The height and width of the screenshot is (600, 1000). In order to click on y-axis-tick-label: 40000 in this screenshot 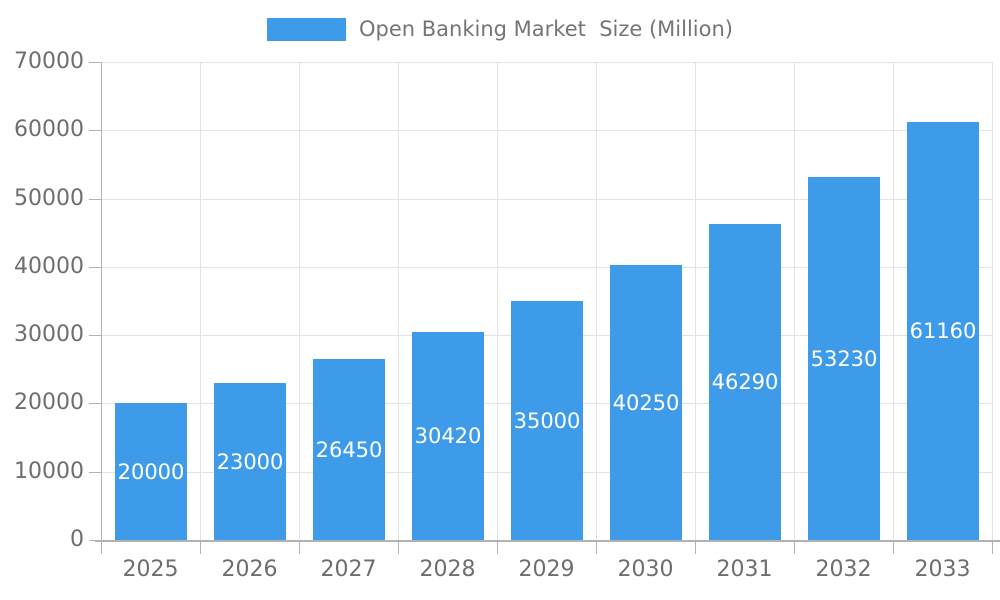, I will do `click(49, 266)`.